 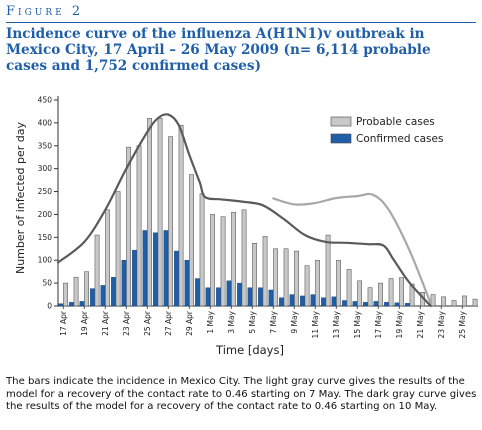 I want to click on title-rule, so click(x=241, y=22).